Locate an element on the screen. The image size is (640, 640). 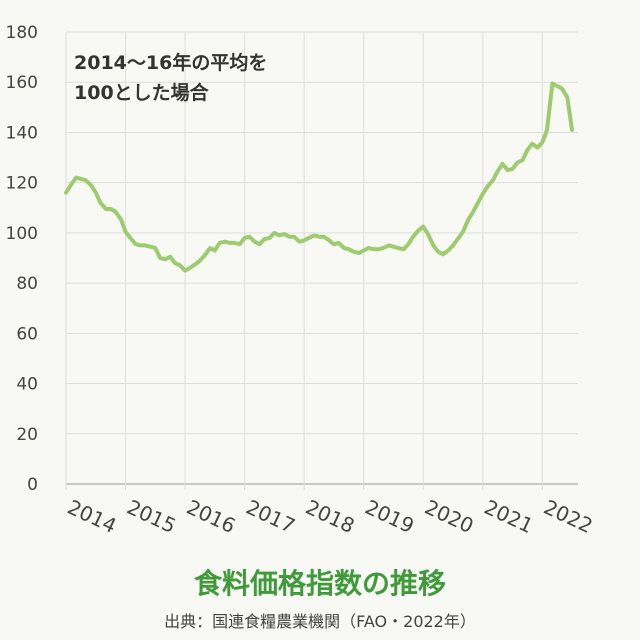
annotation-line-1: 2014〜16年の平均を is located at coordinates (171, 63).